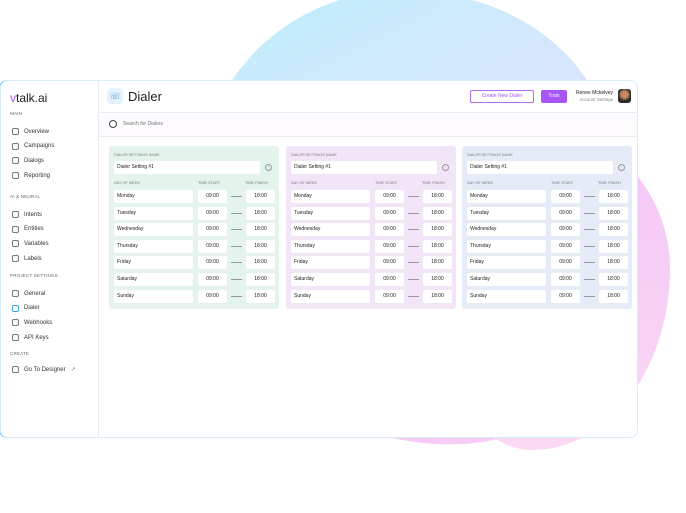 The width and height of the screenshot is (686, 513). What do you see at coordinates (502, 96) in the screenshot?
I see `create-new-dialer-button: Create New Dialer` at bounding box center [502, 96].